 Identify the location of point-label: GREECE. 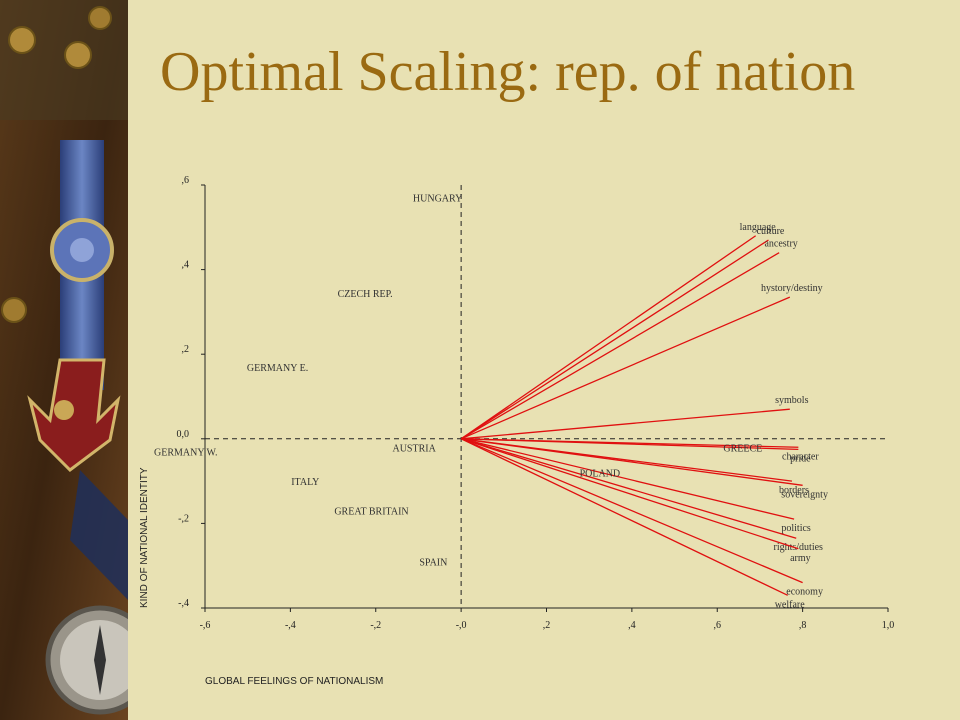
(742, 448).